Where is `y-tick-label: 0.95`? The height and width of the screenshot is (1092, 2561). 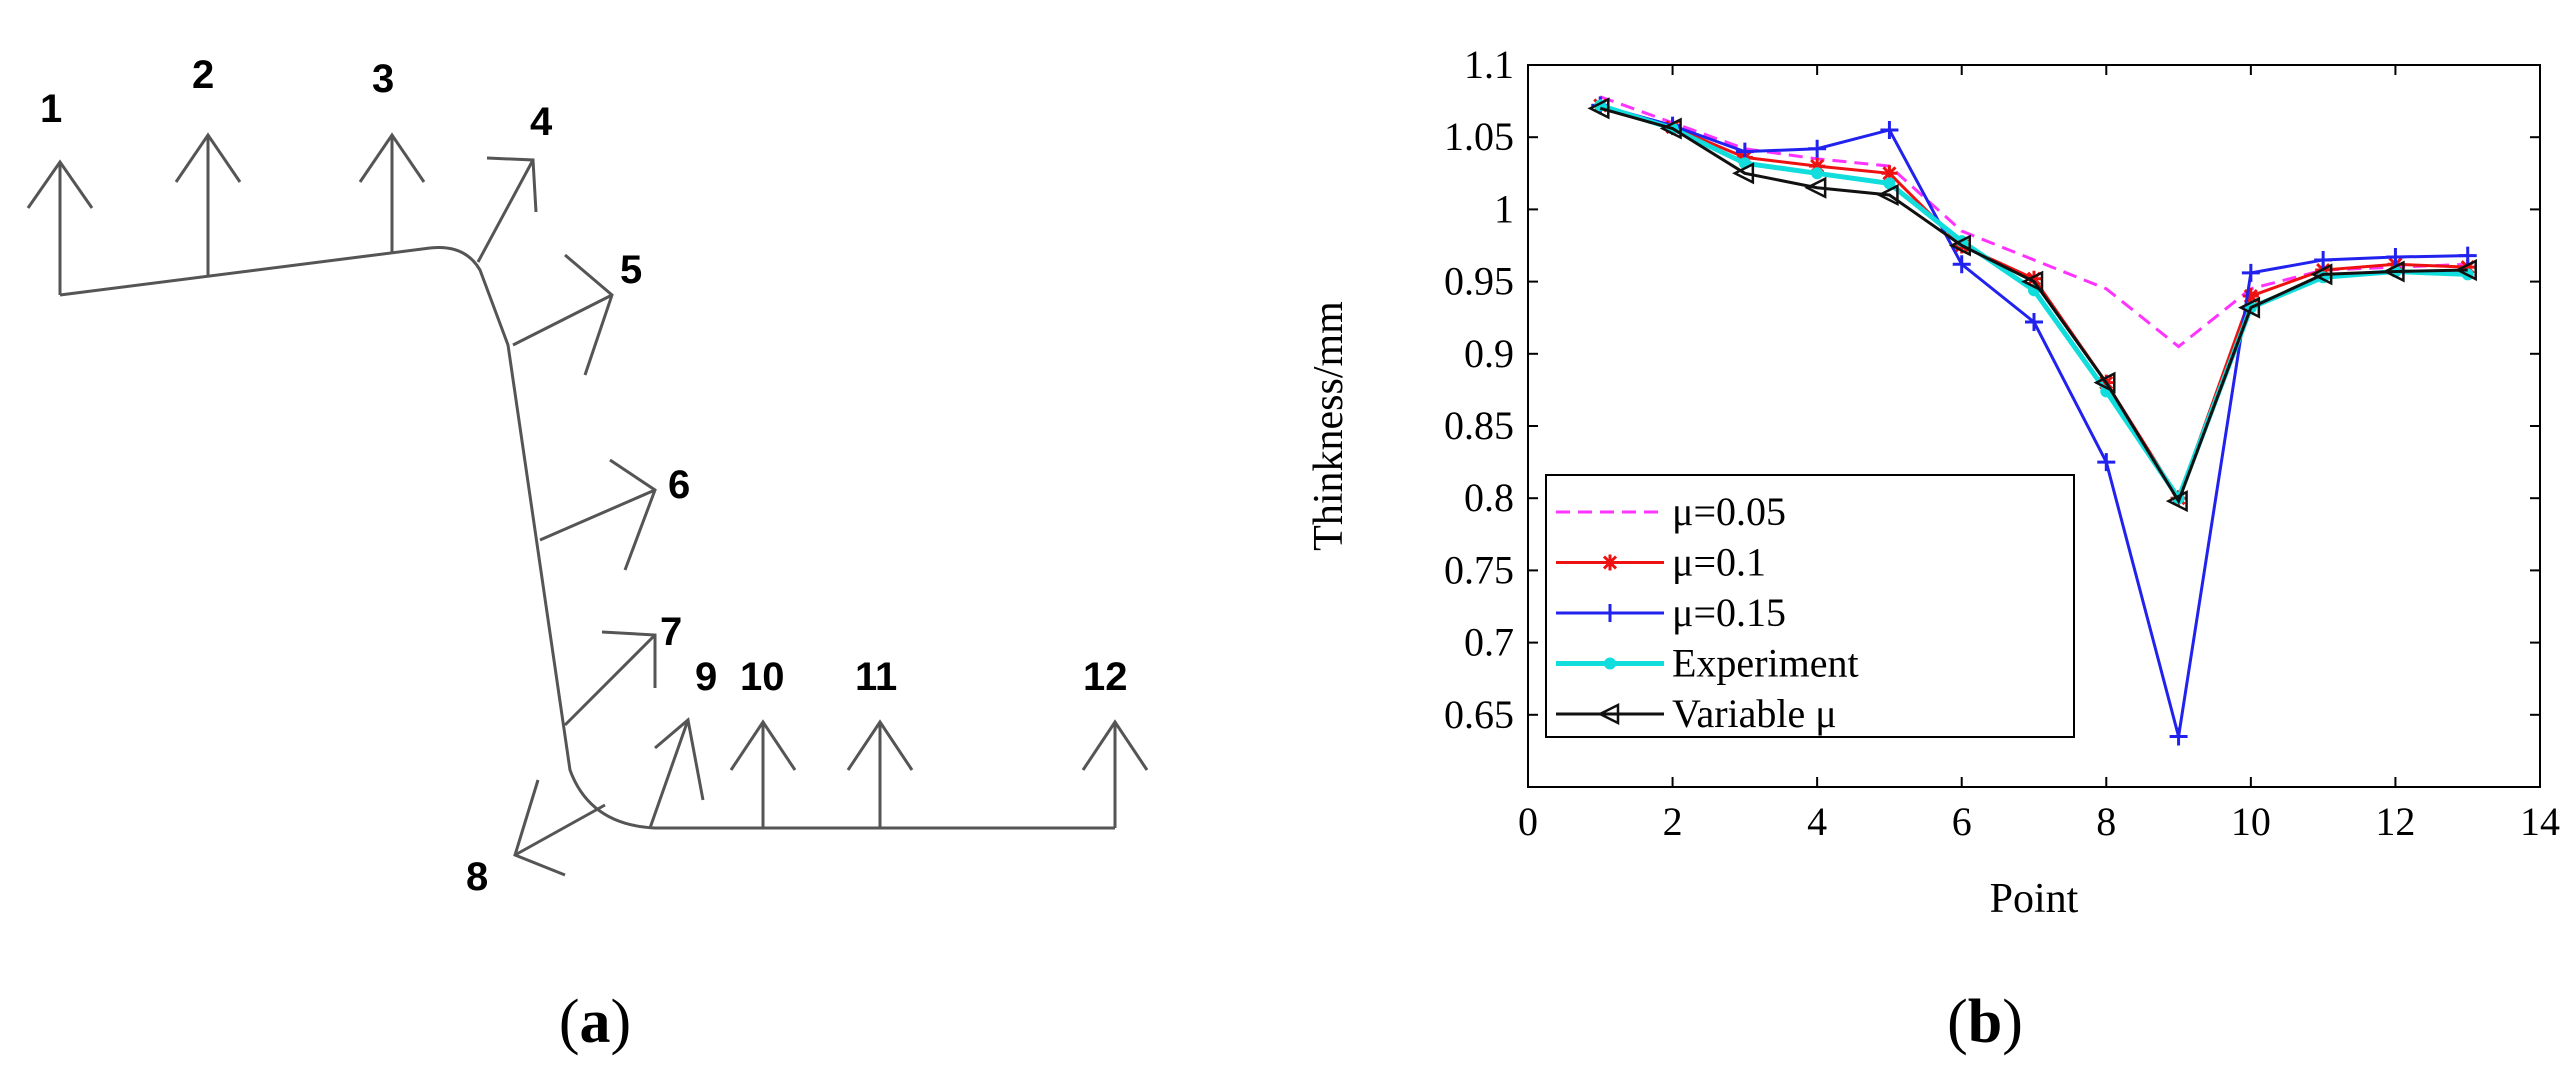 y-tick-label: 0.95 is located at coordinates (1479, 281).